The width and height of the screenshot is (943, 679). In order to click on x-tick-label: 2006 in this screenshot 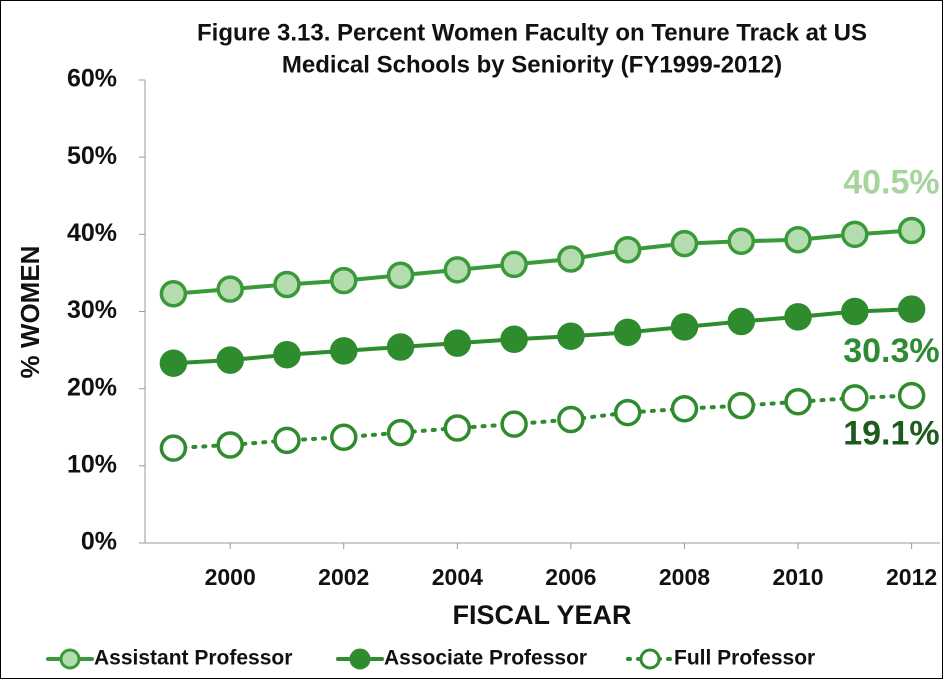, I will do `click(570, 577)`.